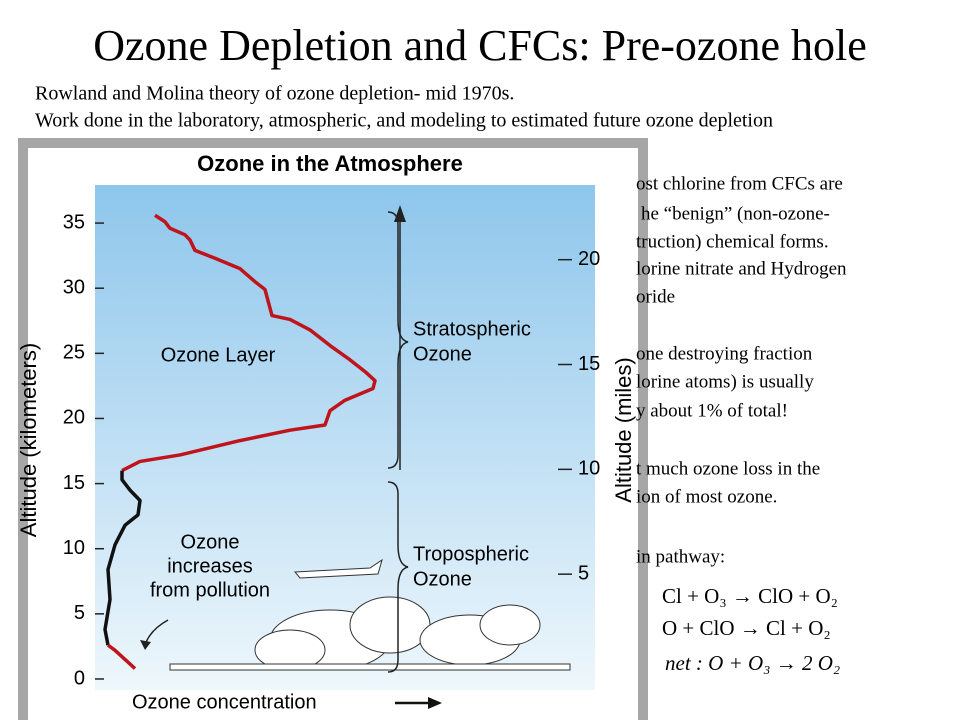 This screenshot has height=720, width=960. I want to click on equation: net : O + O₃ → 2 O₂, so click(752, 663).